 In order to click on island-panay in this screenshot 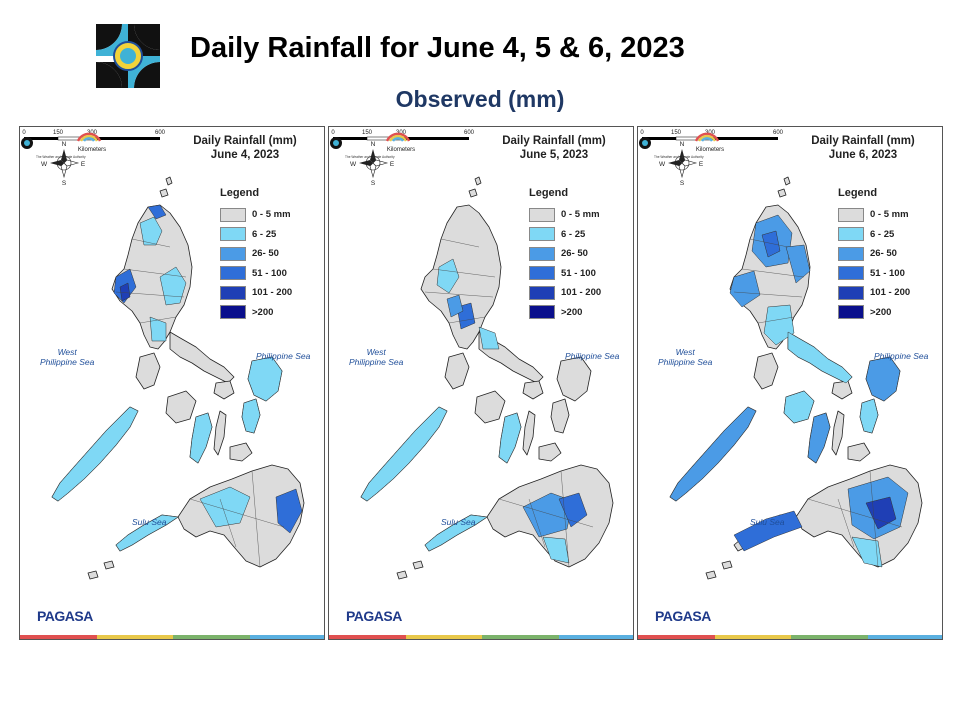, I will do `click(181, 407)`.